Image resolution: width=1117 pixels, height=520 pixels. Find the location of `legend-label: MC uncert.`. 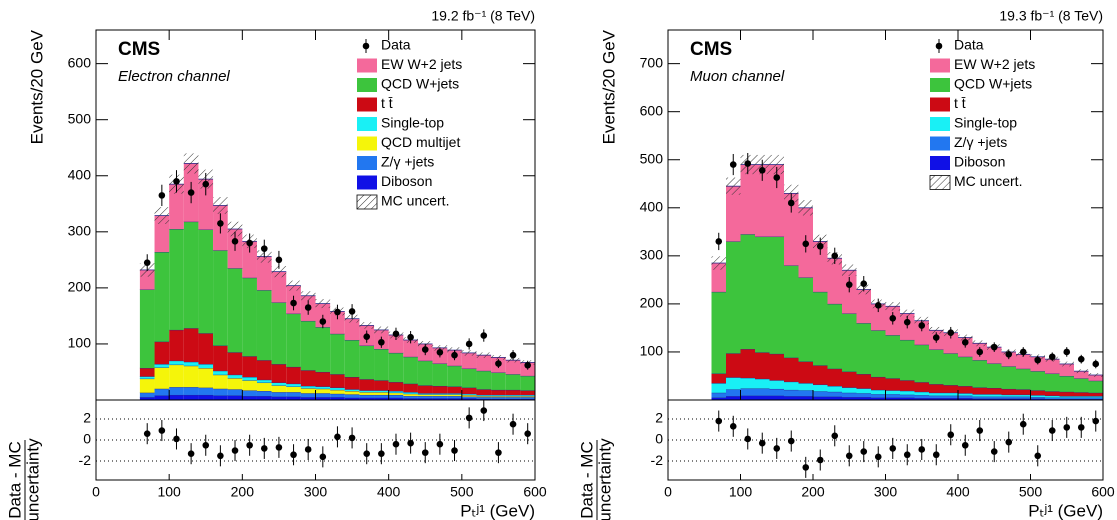

legend-label: MC uncert. is located at coordinates (415, 201).